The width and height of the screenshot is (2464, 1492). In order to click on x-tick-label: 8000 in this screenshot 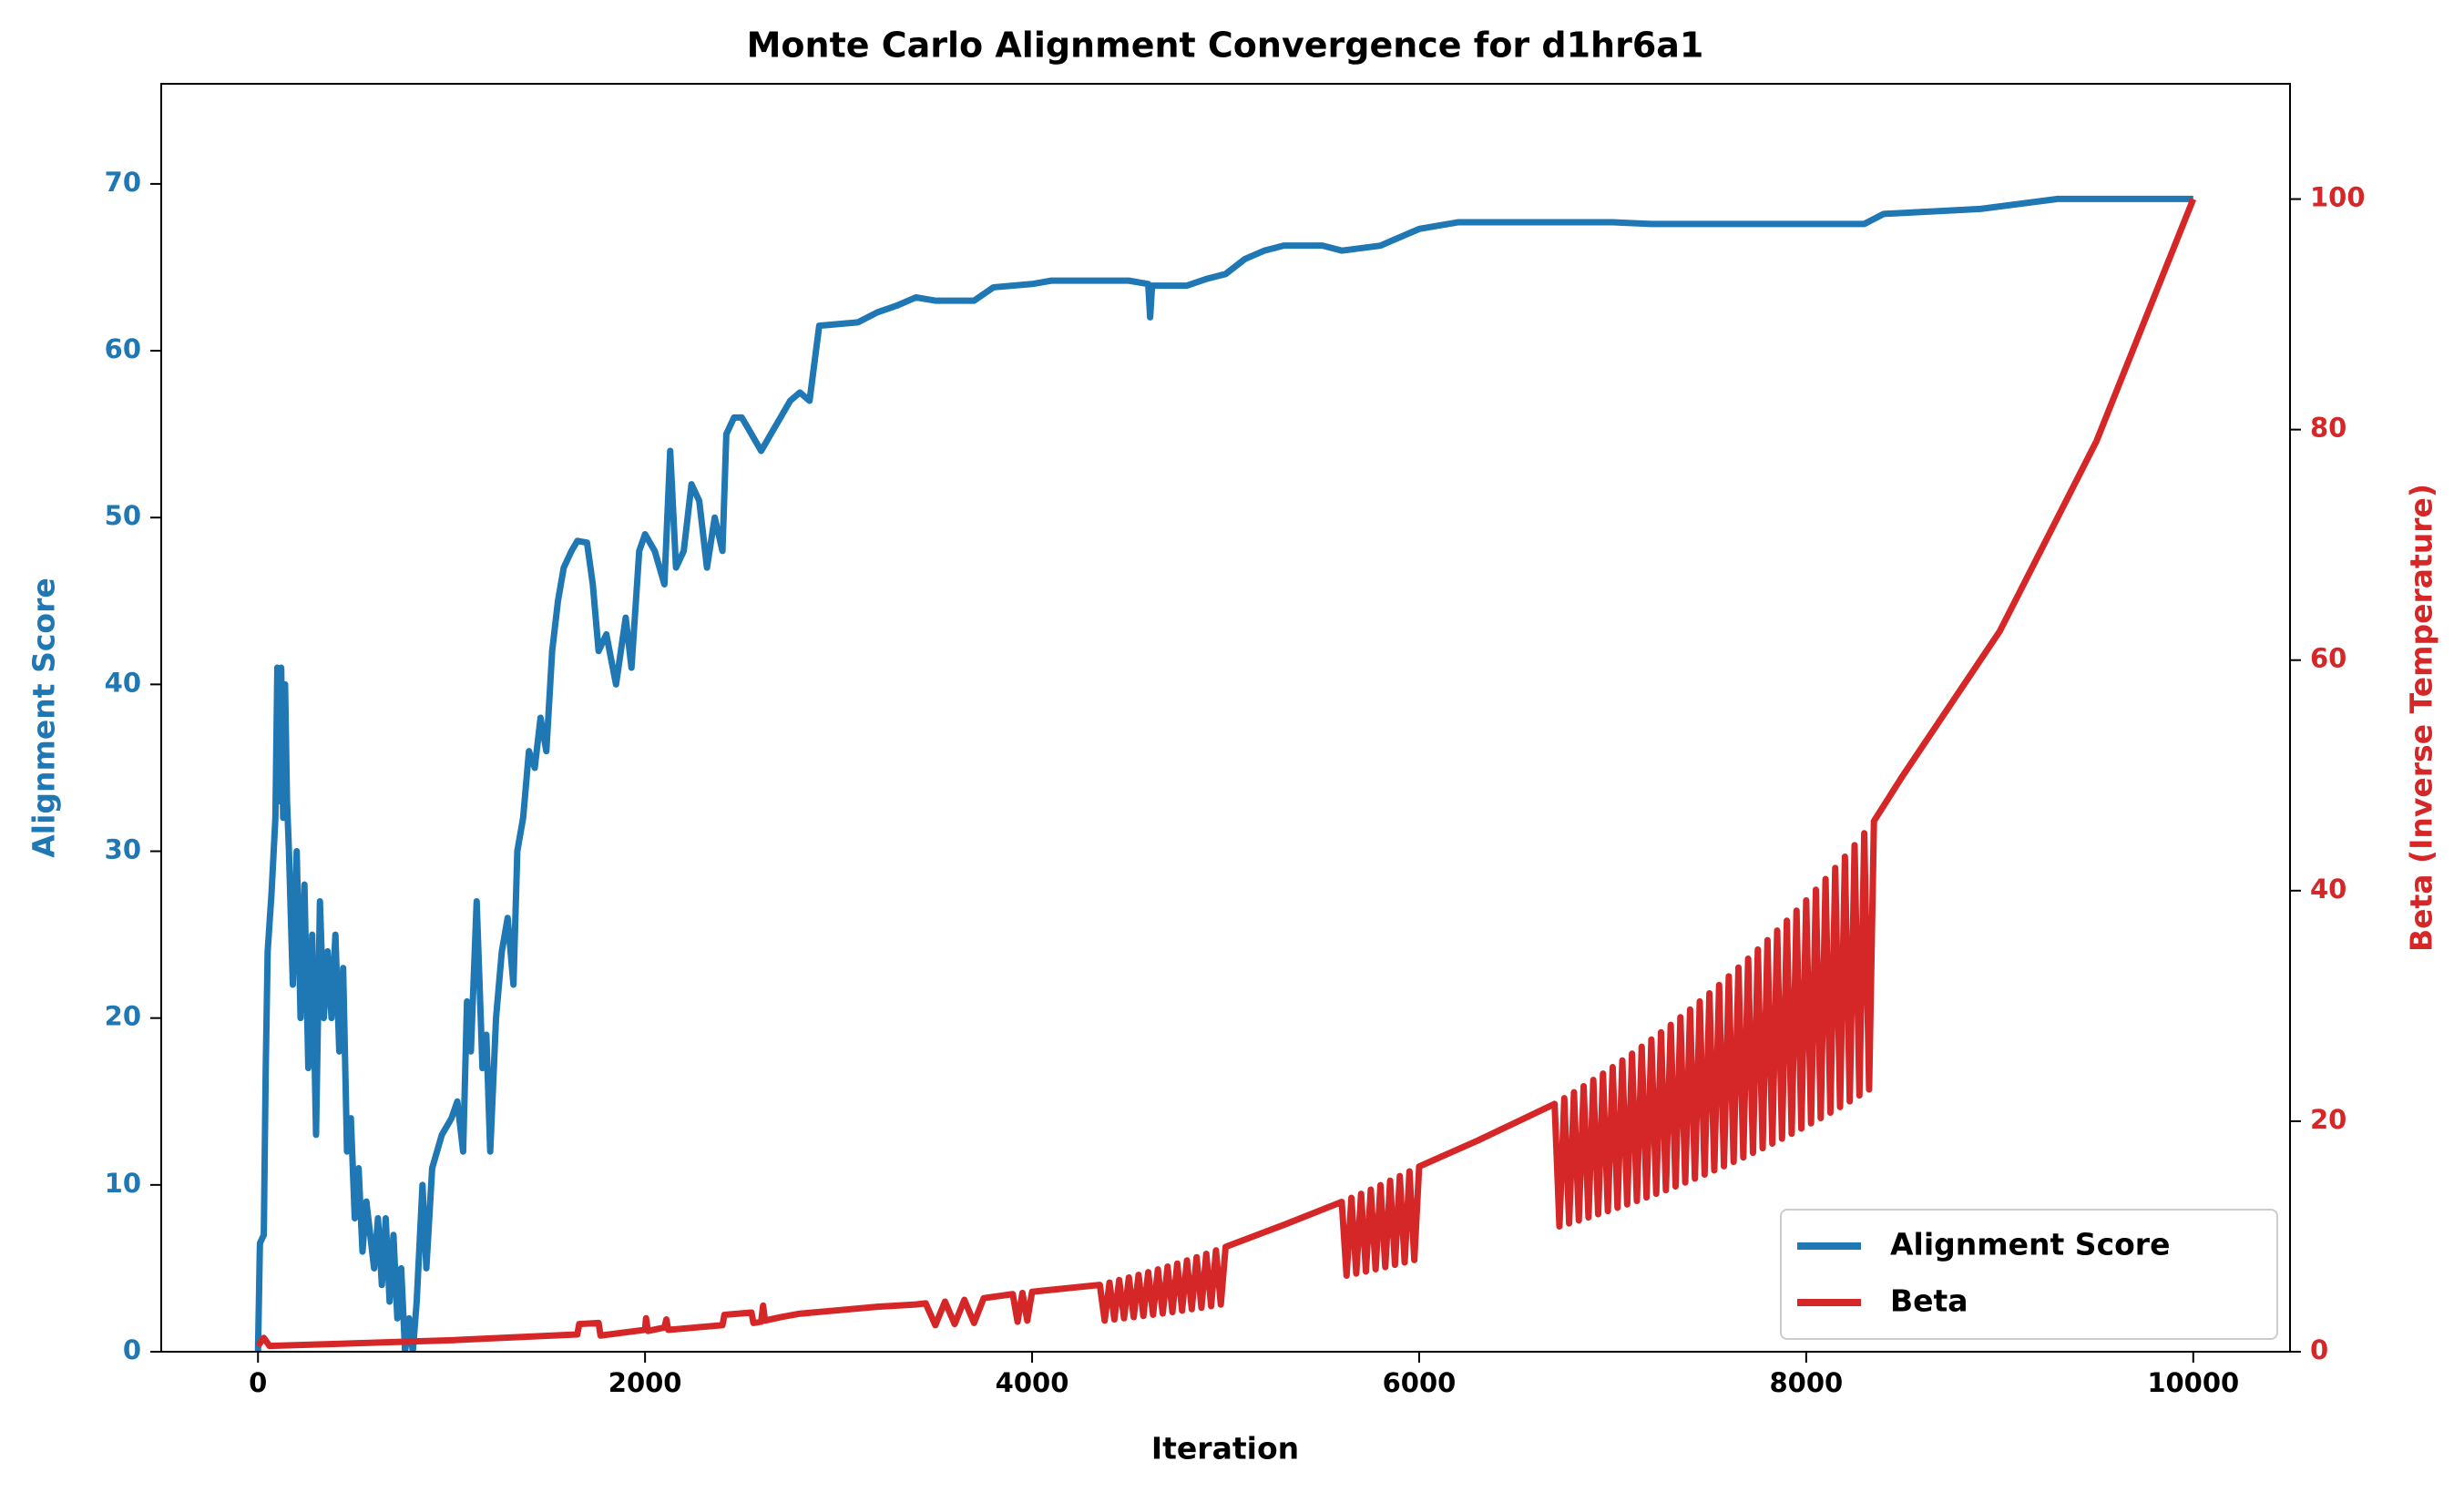, I will do `click(1807, 1382)`.